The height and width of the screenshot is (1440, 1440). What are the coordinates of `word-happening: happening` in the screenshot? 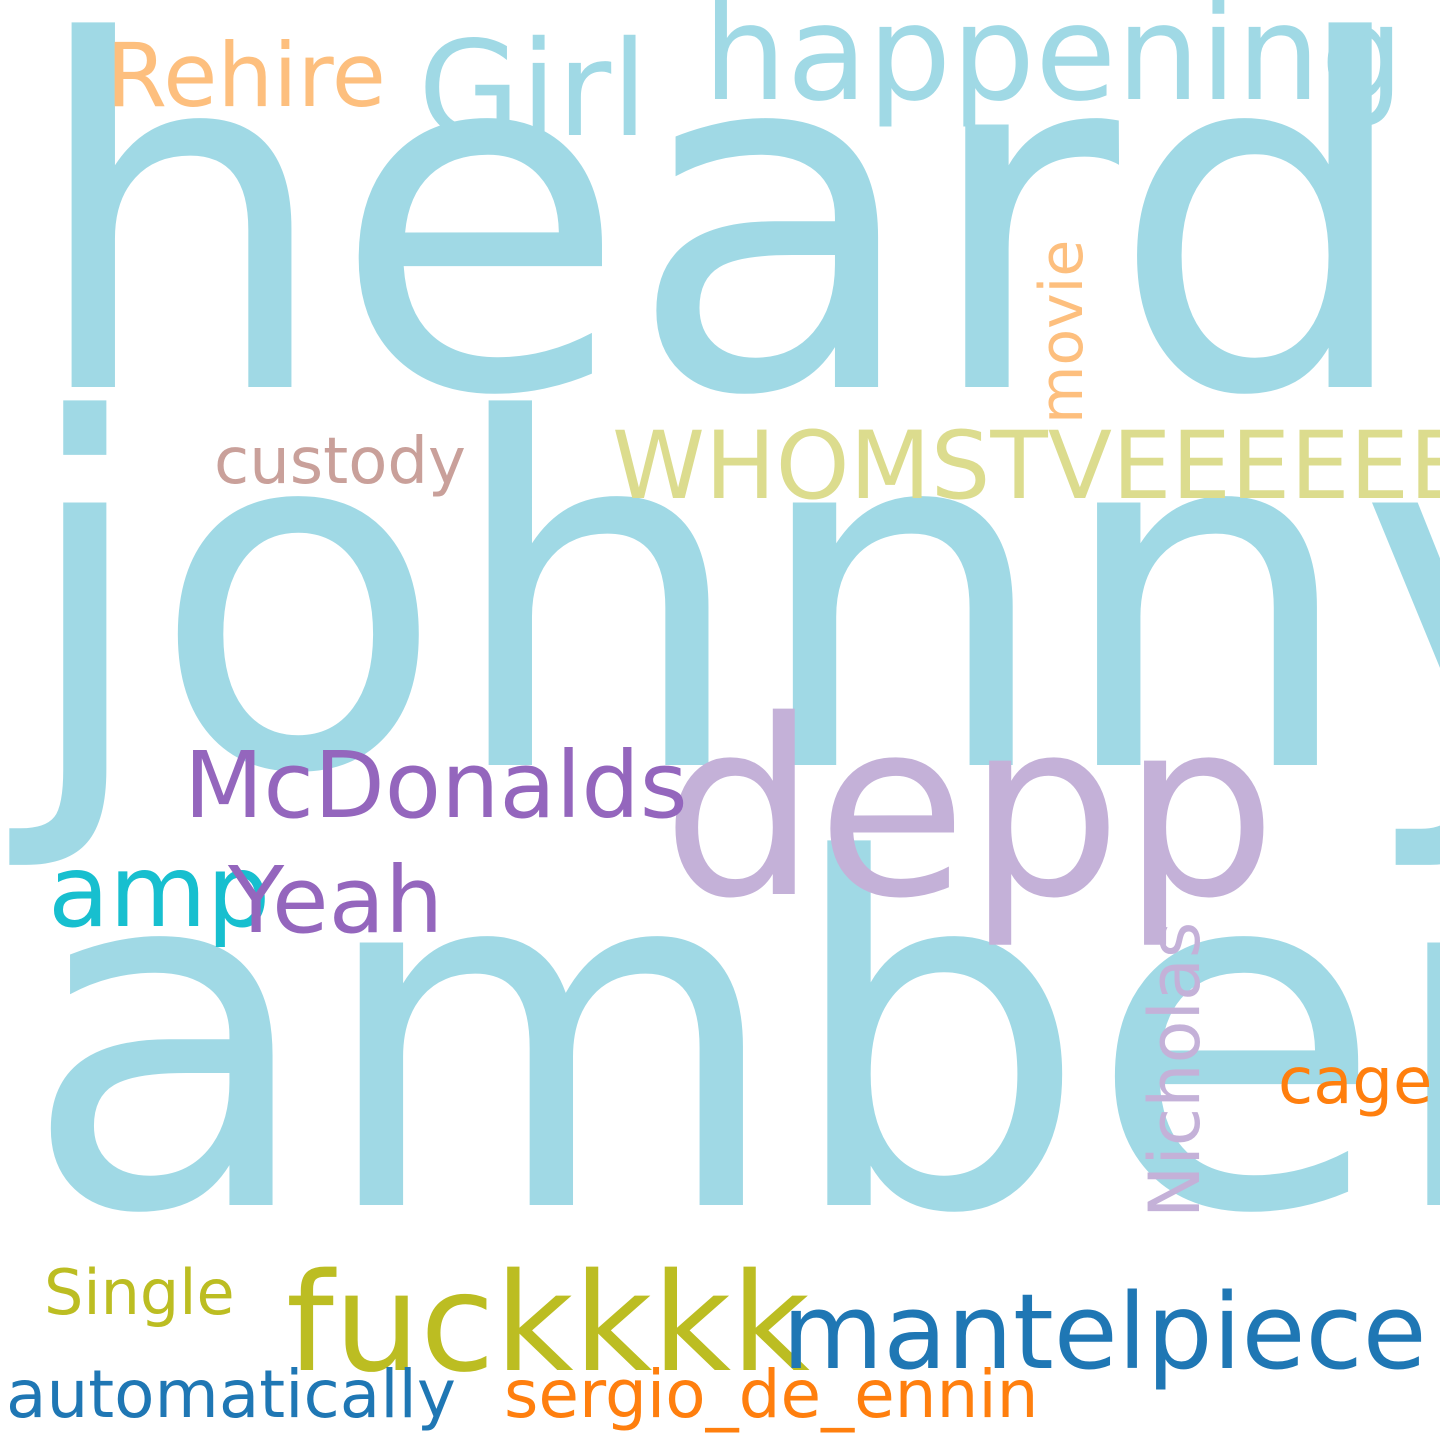 It's located at (1054, 65).